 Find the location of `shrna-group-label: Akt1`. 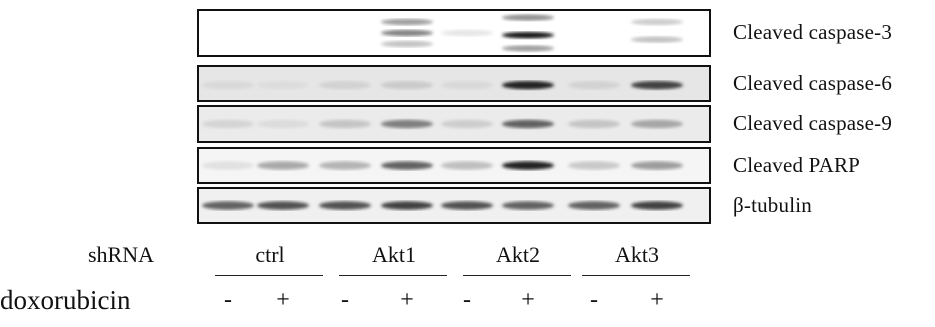

shrna-group-label: Akt1 is located at coordinates (394, 254).